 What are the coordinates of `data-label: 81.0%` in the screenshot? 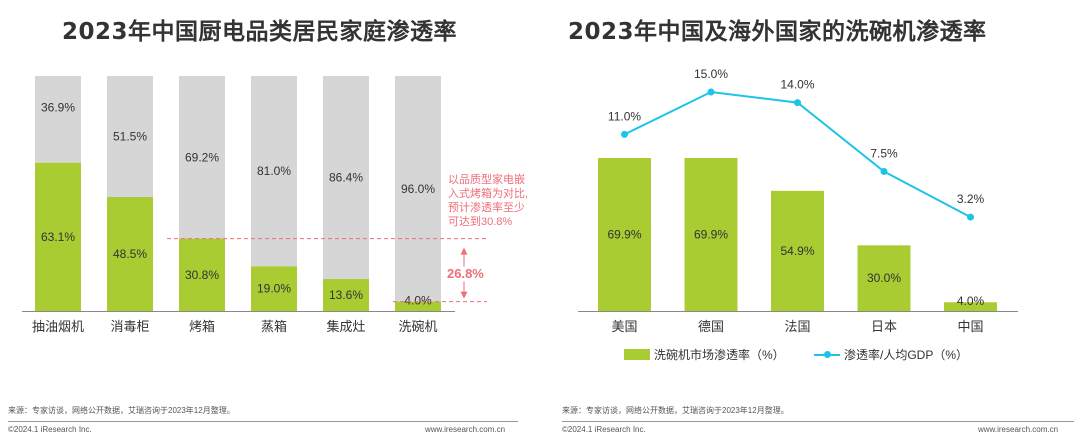 It's located at (274, 171).